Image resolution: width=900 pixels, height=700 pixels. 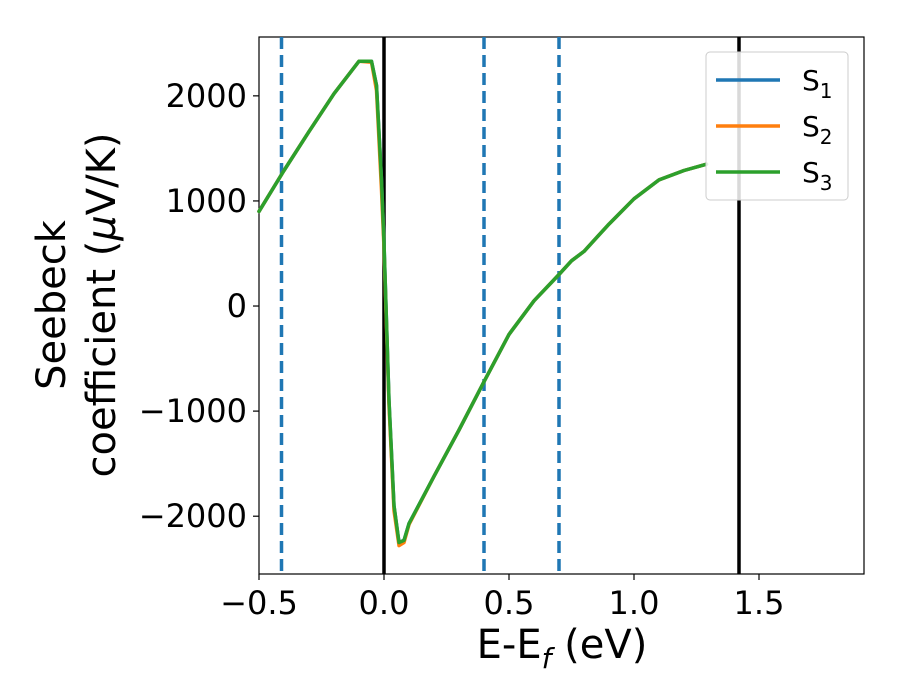 What do you see at coordinates (102, 305) in the screenshot?
I see `y-axis-label-line2: coefficient (μV/K)` at bounding box center [102, 305].